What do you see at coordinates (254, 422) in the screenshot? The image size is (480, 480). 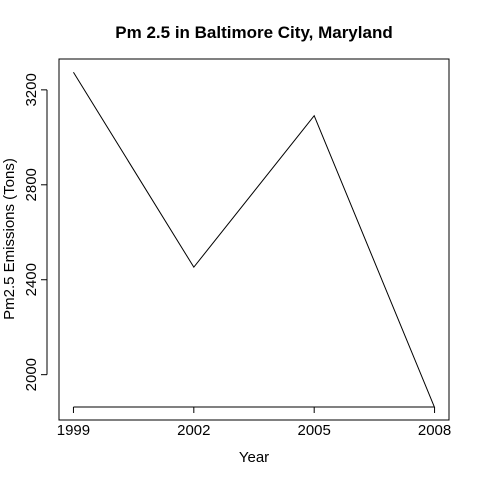 I see `x-axis: 1999 2002 2005 2008` at bounding box center [254, 422].